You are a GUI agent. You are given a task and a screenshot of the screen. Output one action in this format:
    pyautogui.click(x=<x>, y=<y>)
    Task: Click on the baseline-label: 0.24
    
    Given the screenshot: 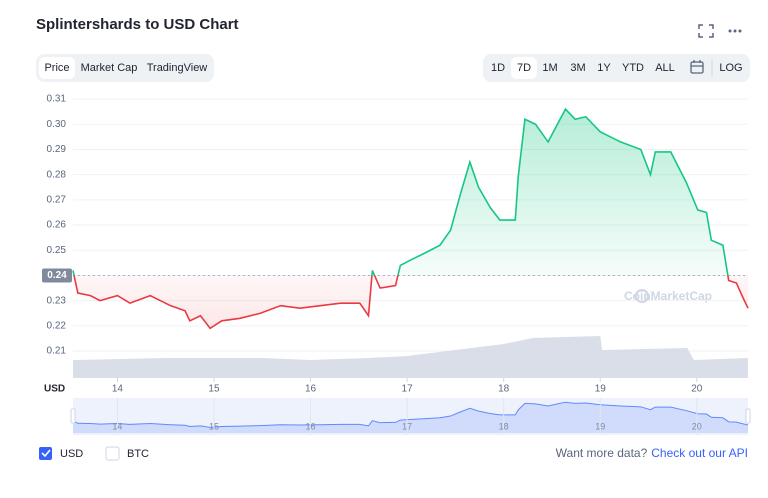 What is the action you would take?
    pyautogui.click(x=57, y=275)
    